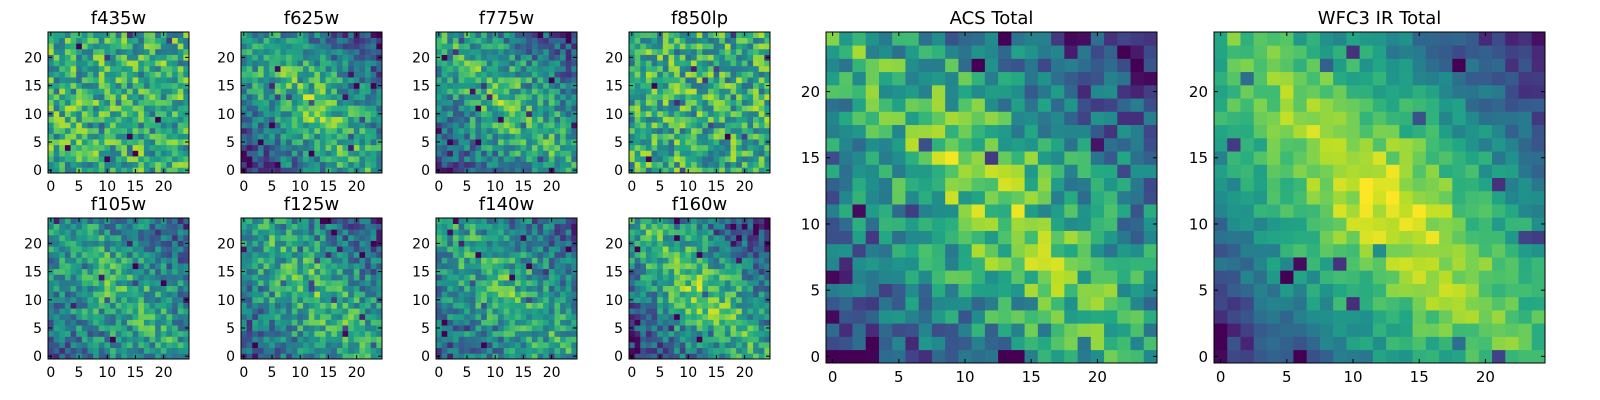  Describe the element at coordinates (438, 187) in the screenshot. I see `x-tick-label: 0` at that location.